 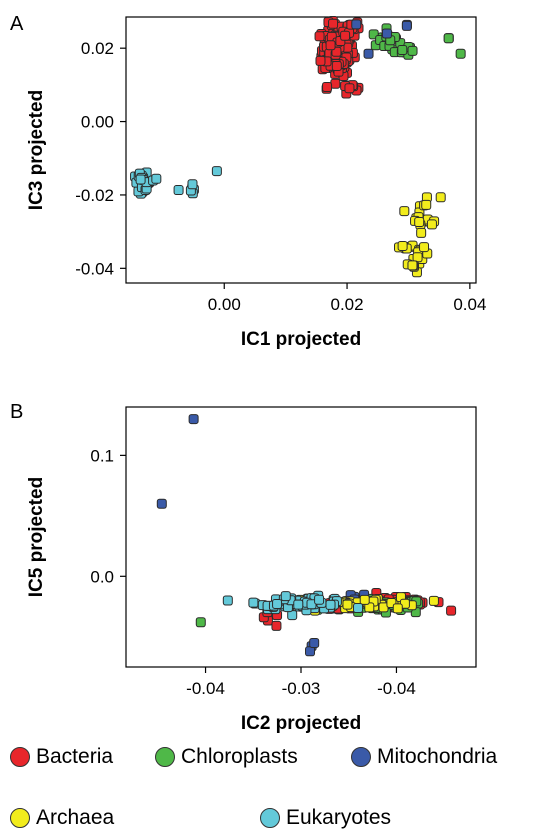 What do you see at coordinates (102, 455) in the screenshot?
I see `y-tick-label: 0.1` at bounding box center [102, 455].